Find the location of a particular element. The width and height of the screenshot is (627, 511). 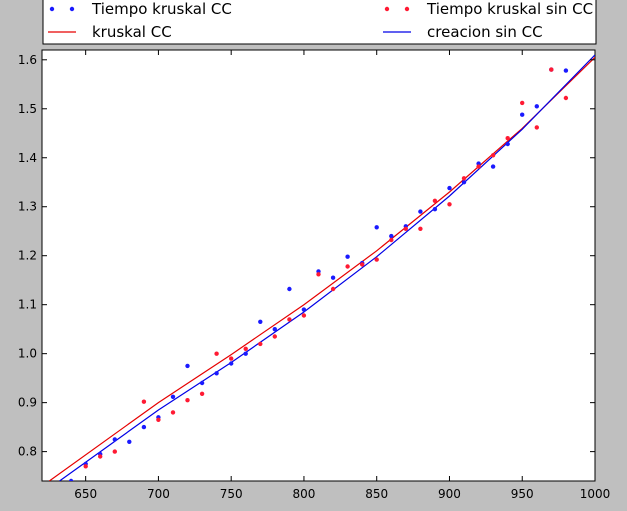

legend-box is located at coordinates (319, 22).